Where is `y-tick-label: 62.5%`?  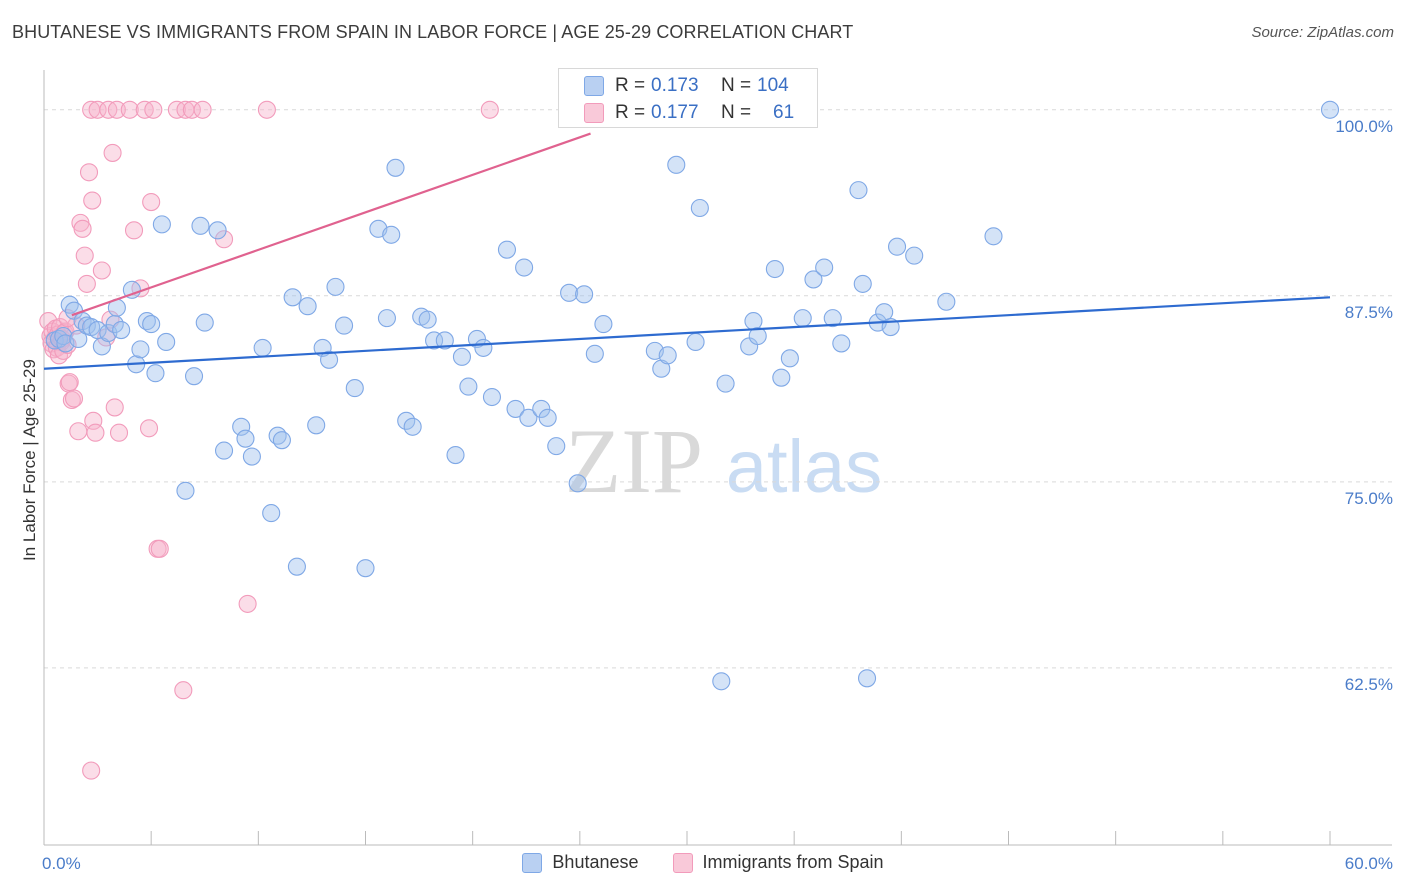 y-tick-label: 62.5% is located at coordinates (1369, 684).